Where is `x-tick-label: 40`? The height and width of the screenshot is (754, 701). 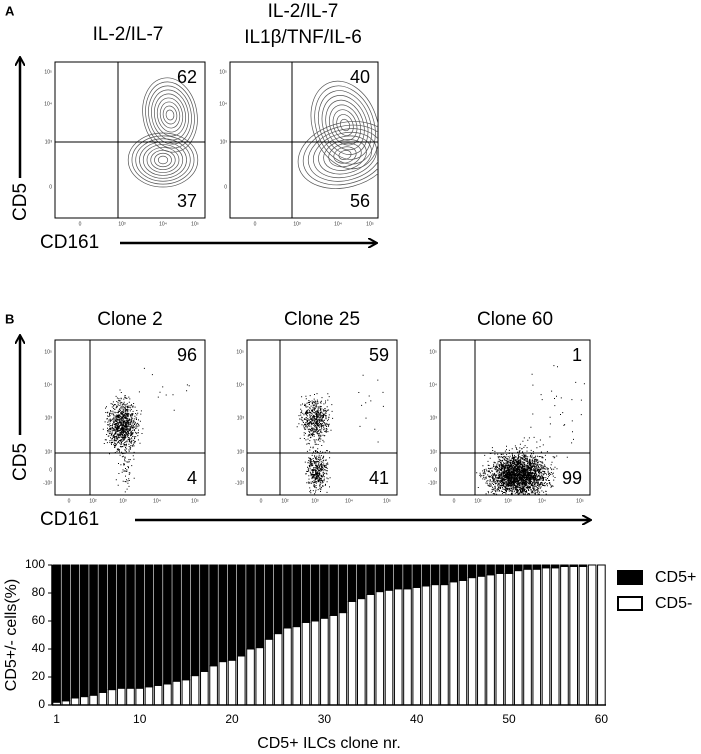
x-tick-label: 40 is located at coordinates (417, 719).